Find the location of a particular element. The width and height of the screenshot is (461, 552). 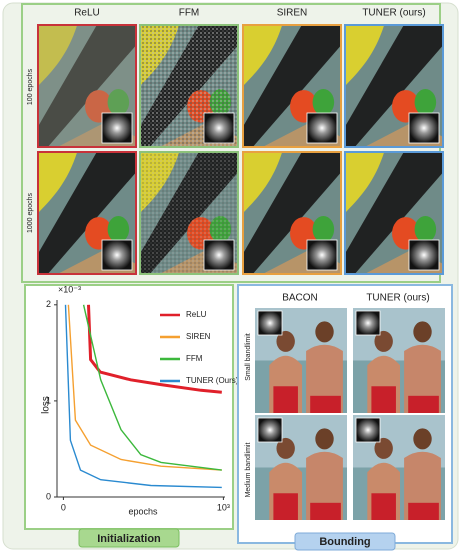

y-tick-label: 1 is located at coordinates (48, 400).